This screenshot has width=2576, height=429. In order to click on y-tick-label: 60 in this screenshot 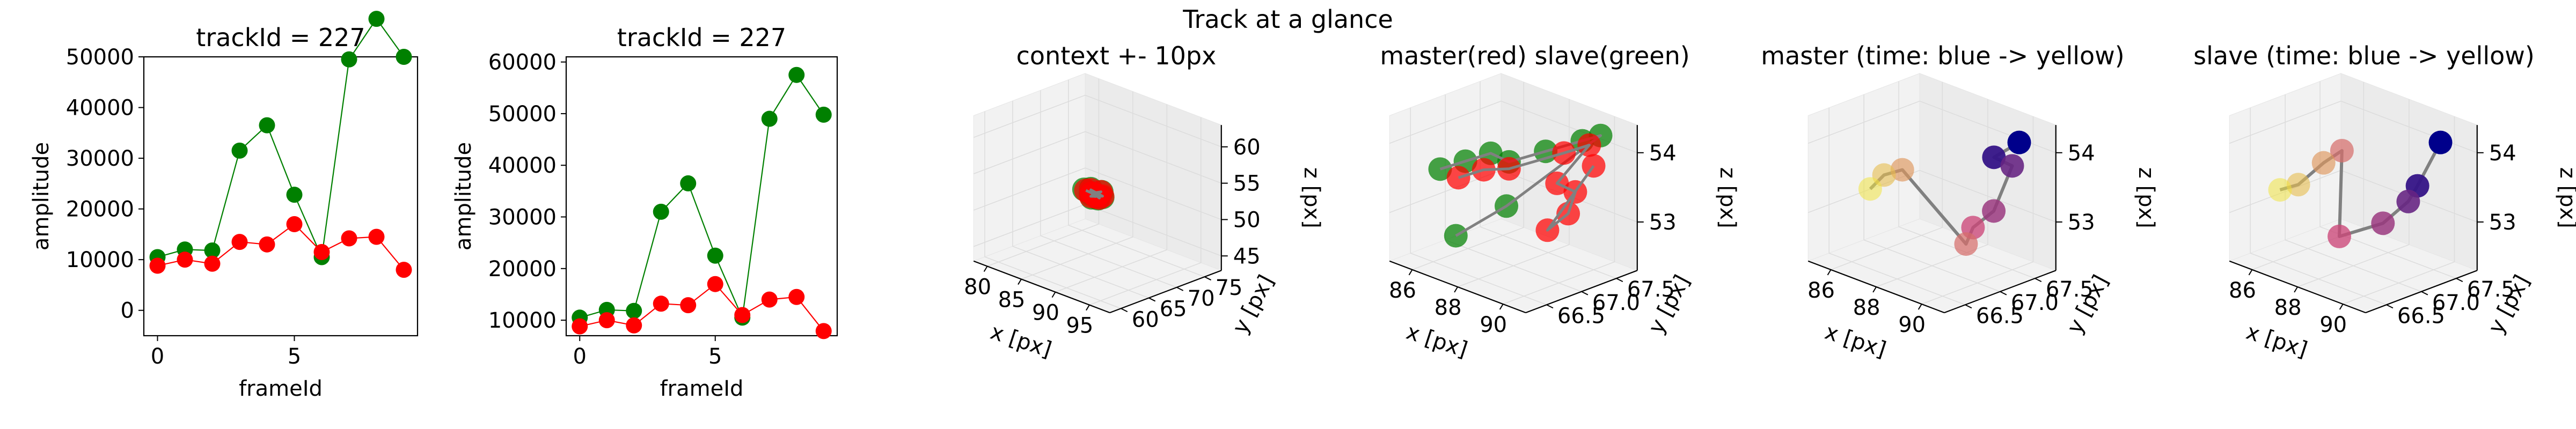, I will do `click(1145, 319)`.